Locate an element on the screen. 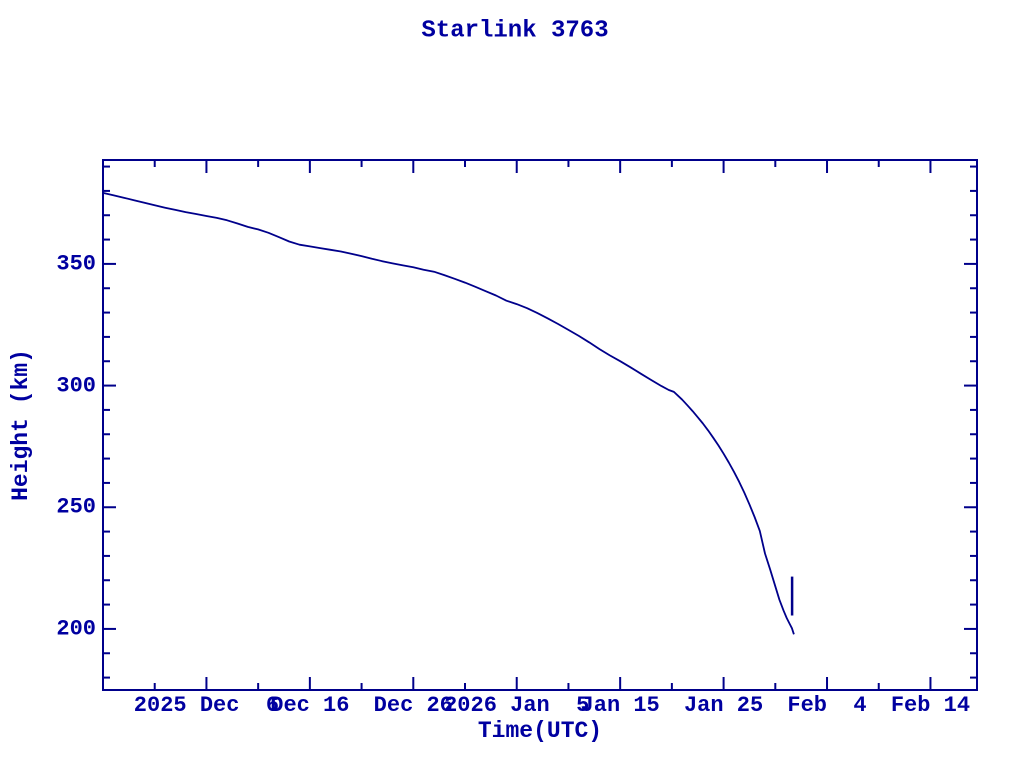 Image resolution: width=1024 pixels, height=768 pixels. x-tick-label: Dec 26 is located at coordinates (413, 705).